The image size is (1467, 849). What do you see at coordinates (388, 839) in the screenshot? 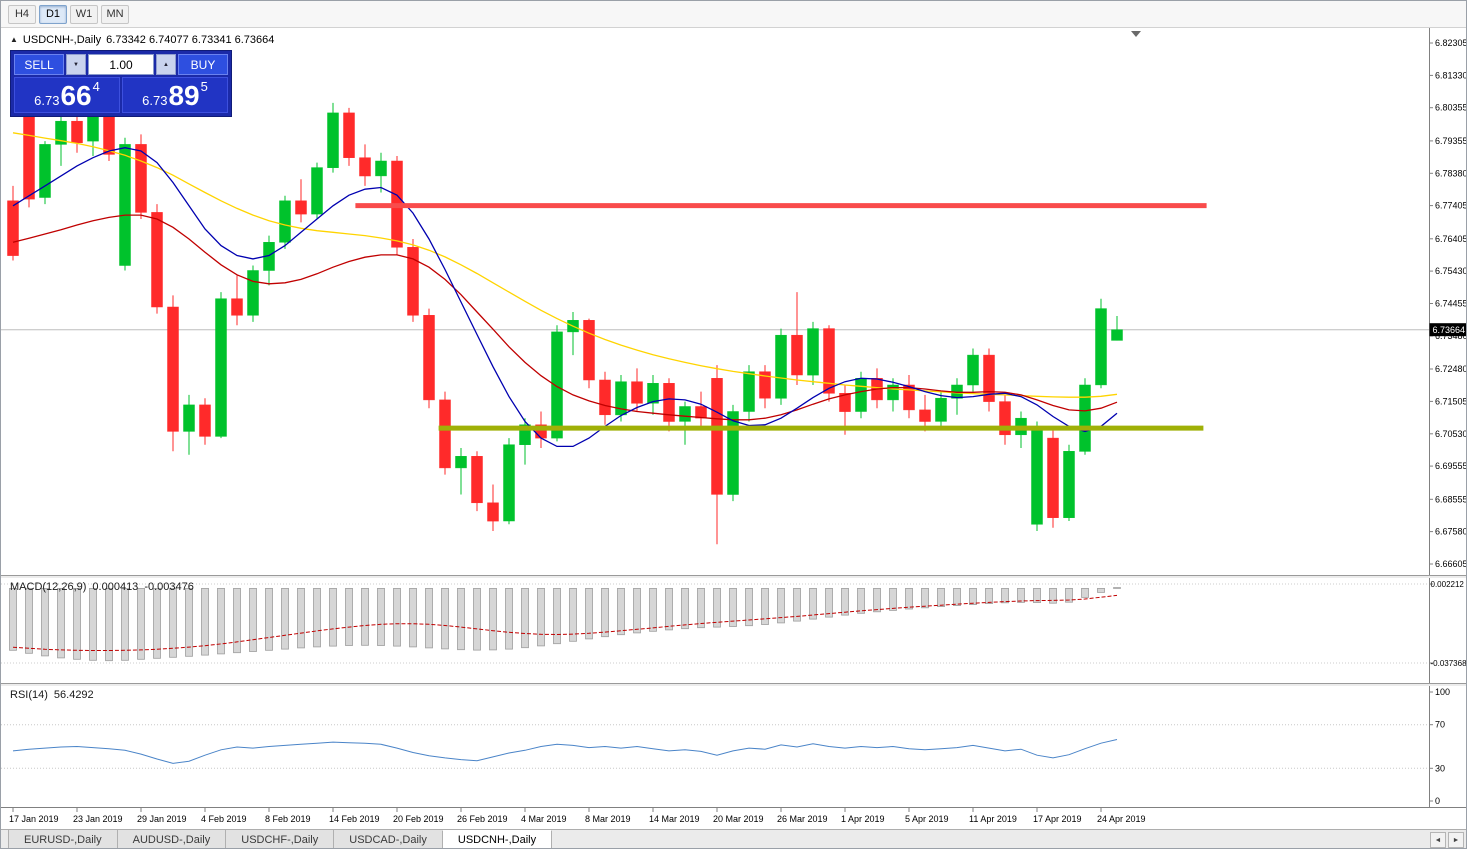
I see `tab-usdcad: USDCAD-,Daily` at bounding box center [388, 839].